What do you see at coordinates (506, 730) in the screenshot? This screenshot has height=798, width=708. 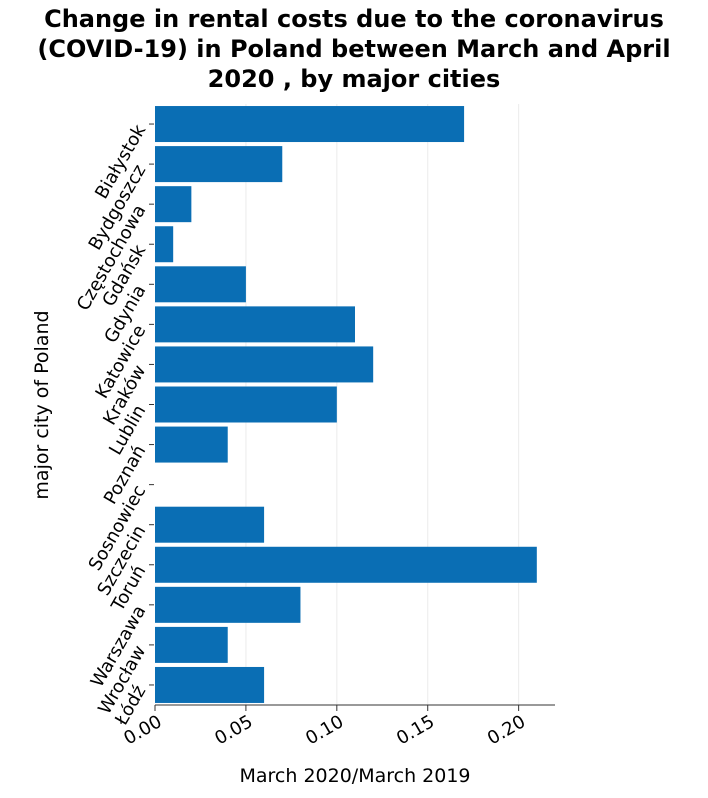 I see `x-tick-label: 0.20` at bounding box center [506, 730].